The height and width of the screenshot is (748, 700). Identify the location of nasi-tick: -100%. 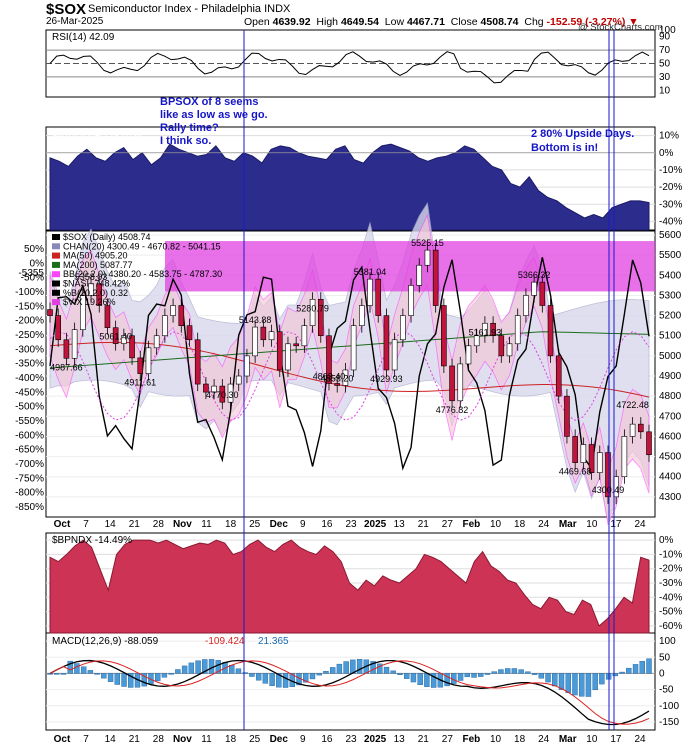
(29, 292).